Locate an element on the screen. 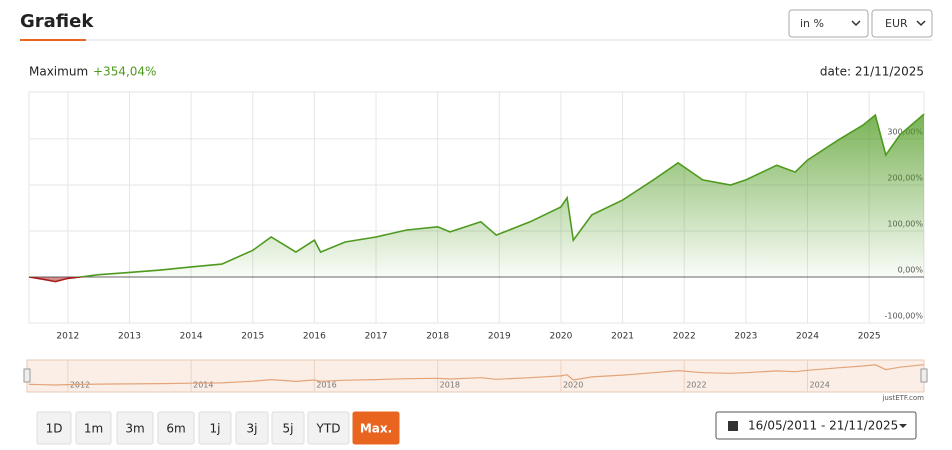 The image size is (952, 450). currency-select: EUR is located at coordinates (902, 23).